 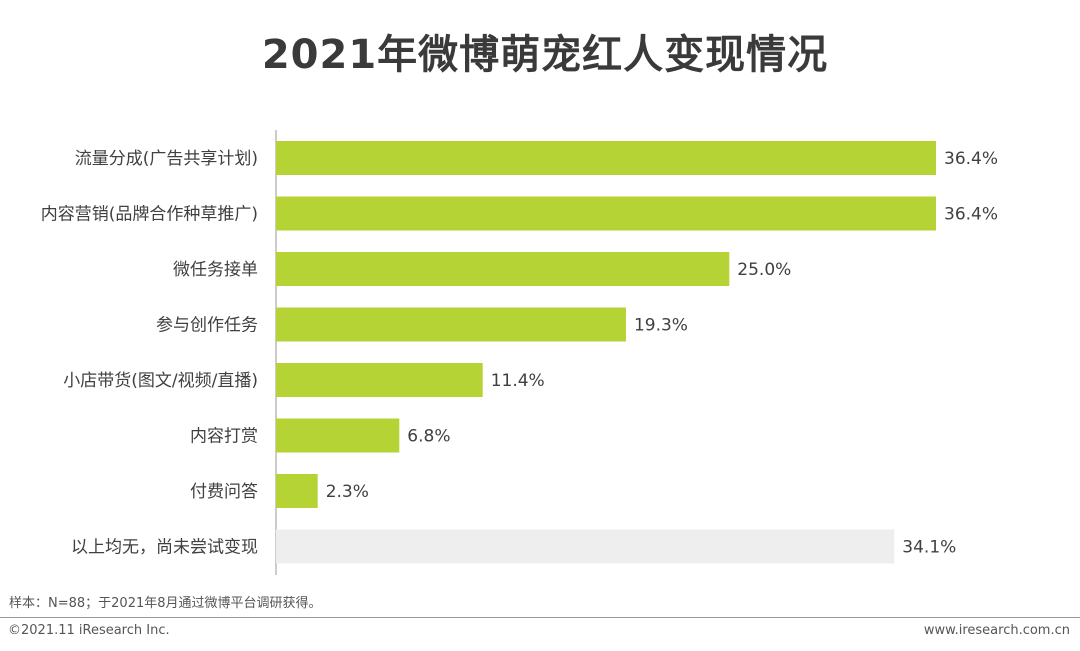 I want to click on category-label-1: 内容营销(品牌合作种草推广), so click(x=149, y=215).